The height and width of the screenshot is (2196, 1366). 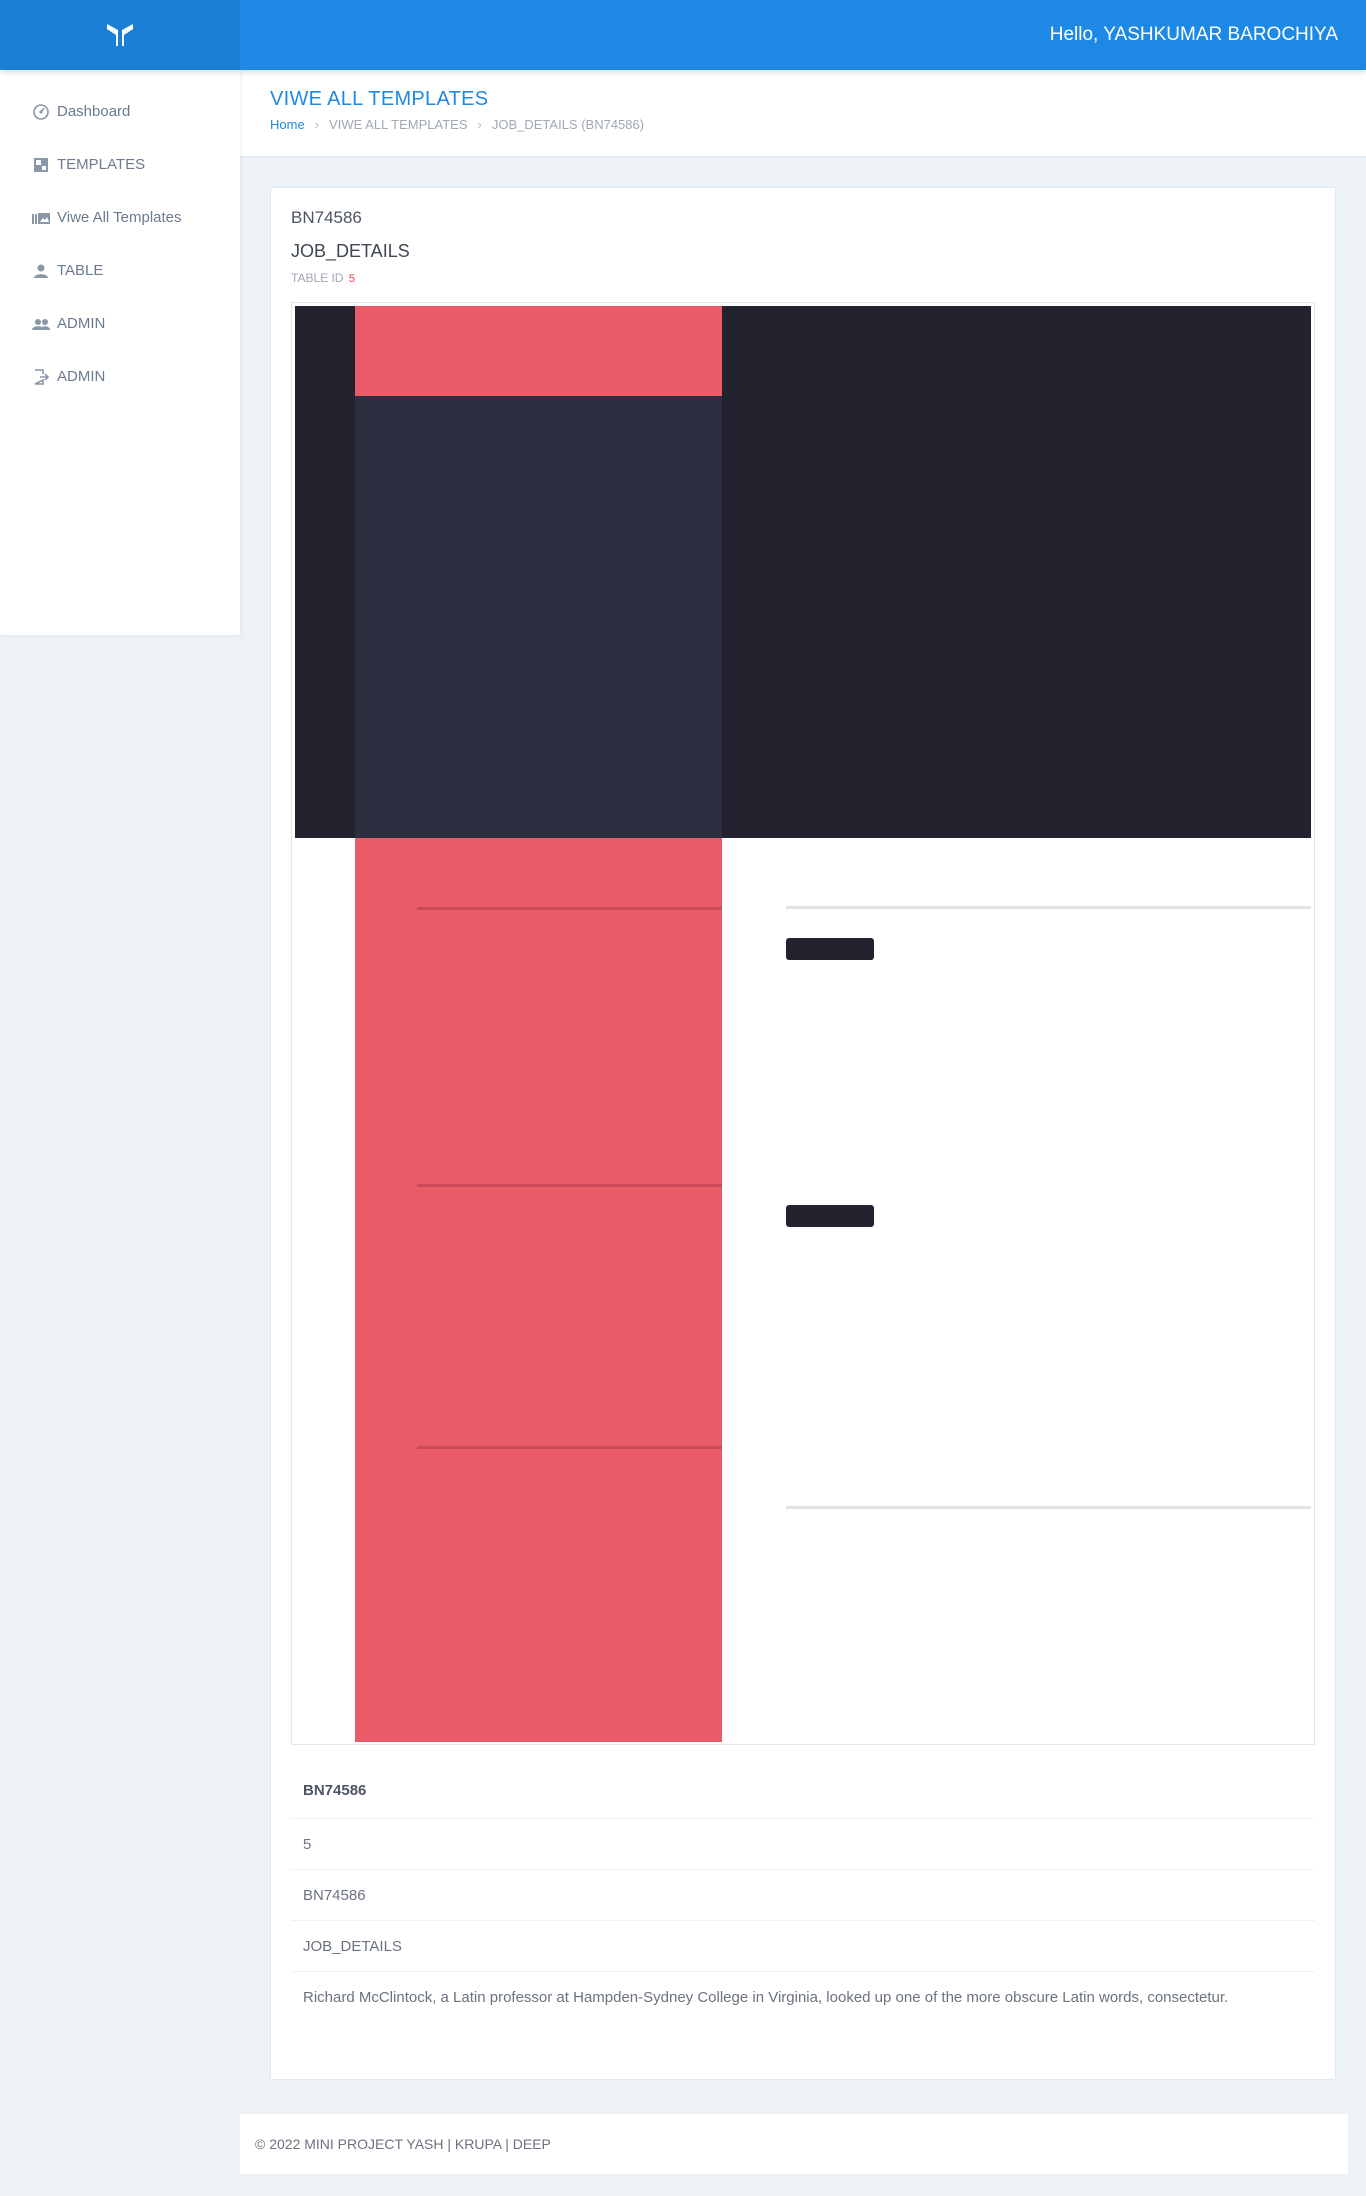 What do you see at coordinates (1193, 34) in the screenshot?
I see `user-greeting: Hello, YASHKUMAR BAROCHIYA` at bounding box center [1193, 34].